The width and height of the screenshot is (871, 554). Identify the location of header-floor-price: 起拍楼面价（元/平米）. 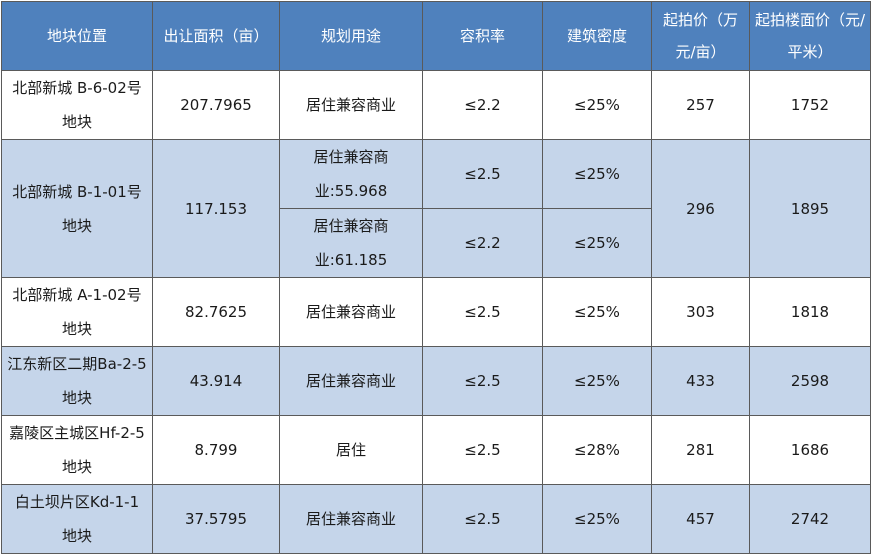
(810, 36).